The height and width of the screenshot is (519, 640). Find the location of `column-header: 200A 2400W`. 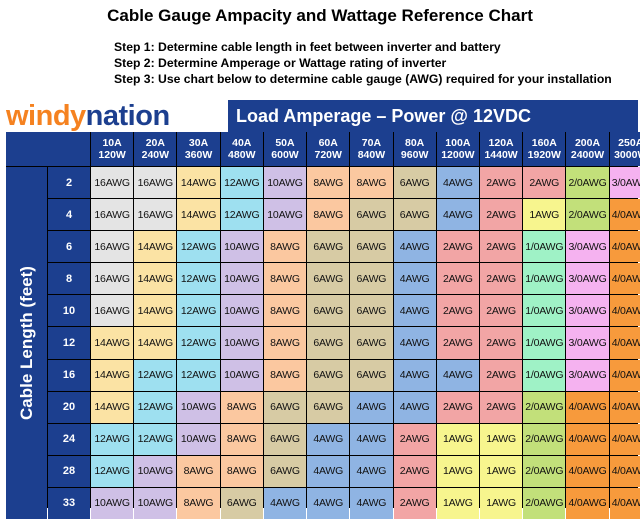

column-header: 200A 2400W is located at coordinates (587, 149).